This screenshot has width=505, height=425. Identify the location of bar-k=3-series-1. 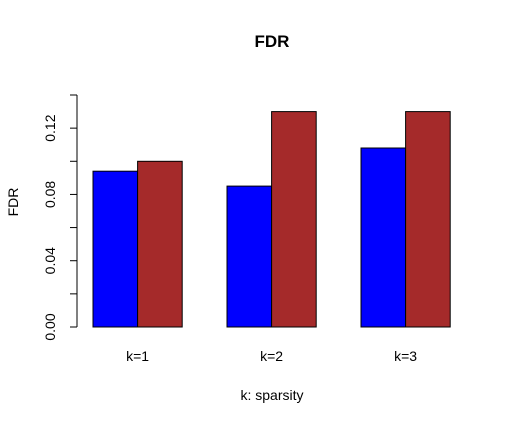
(383, 237).